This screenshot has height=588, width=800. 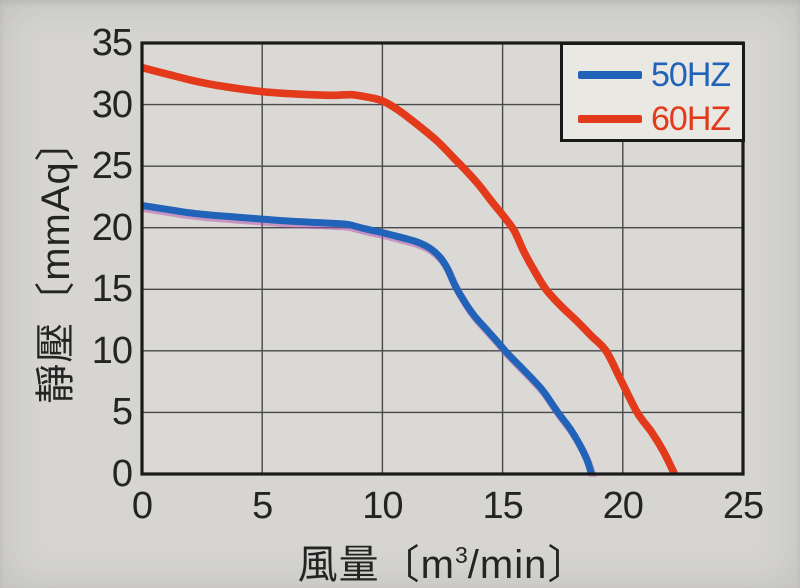 What do you see at coordinates (112, 227) in the screenshot?
I see `y-tick-label: 20` at bounding box center [112, 227].